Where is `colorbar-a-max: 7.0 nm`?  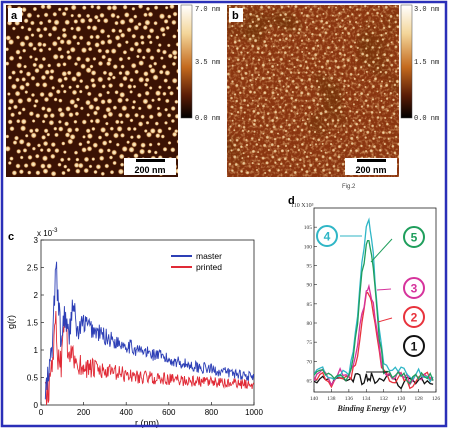
colorbar-a-max: 7.0 nm is located at coordinates (207, 10).